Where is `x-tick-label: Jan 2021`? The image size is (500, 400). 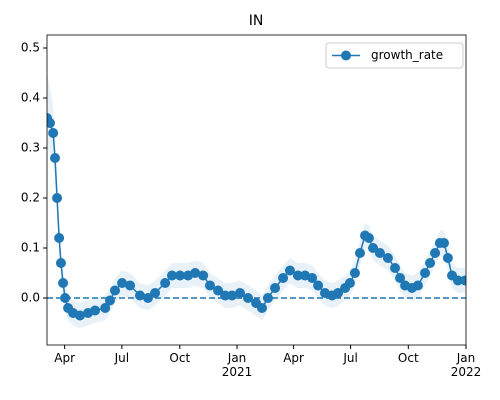
x-tick-label: Jan 2021 is located at coordinates (237, 365).